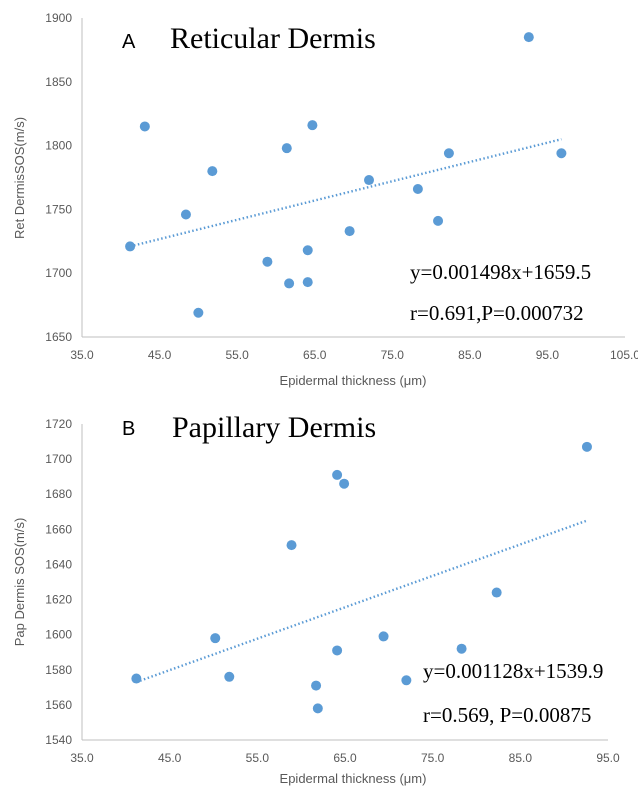  Describe the element at coordinates (58, 564) in the screenshot. I see `y-tick-label: 1640` at that location.